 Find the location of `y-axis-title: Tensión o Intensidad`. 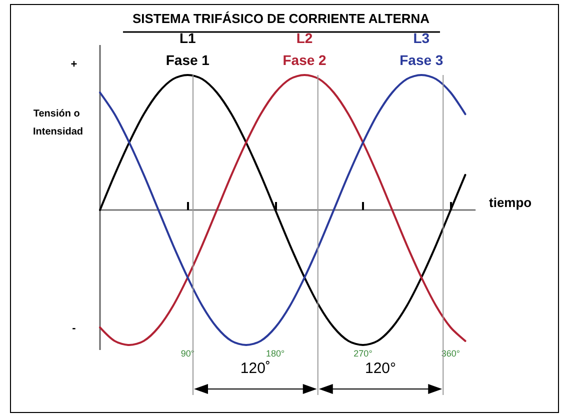

y-axis-title: Tensión o Intensidad is located at coordinates (58, 123).